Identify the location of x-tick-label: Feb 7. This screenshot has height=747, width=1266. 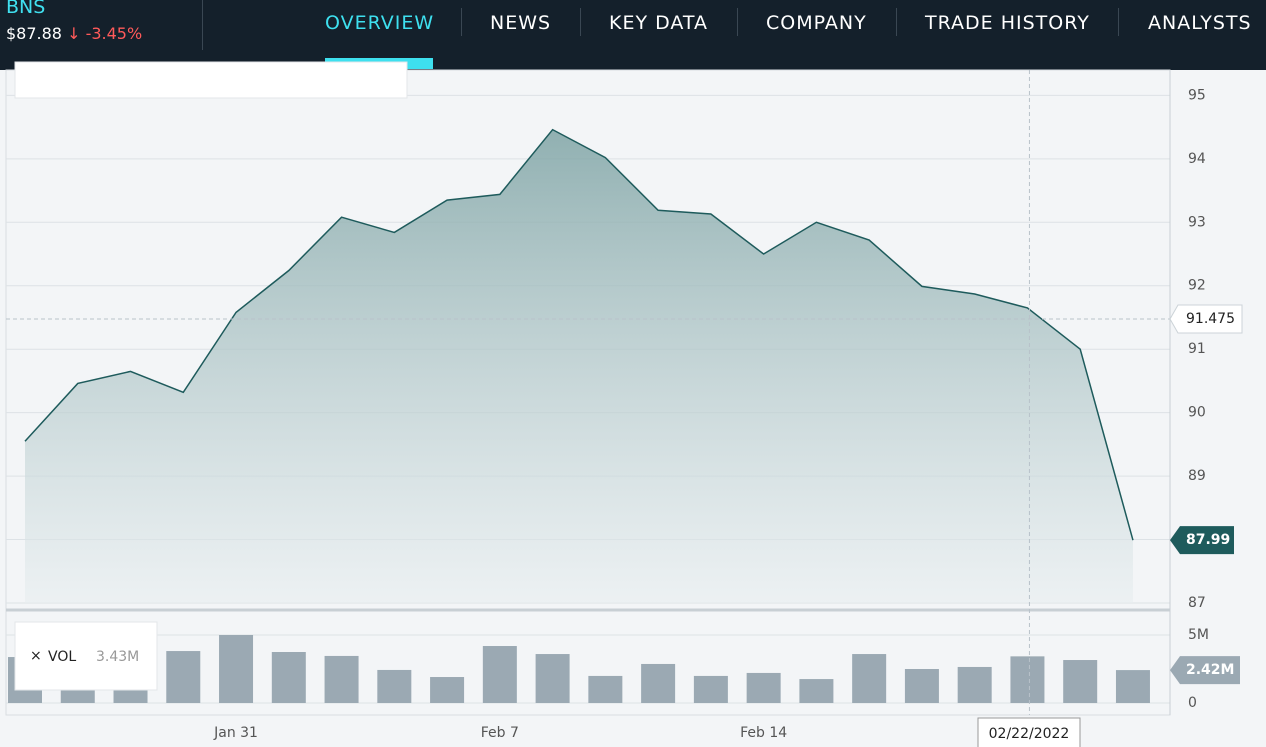
(500, 733).